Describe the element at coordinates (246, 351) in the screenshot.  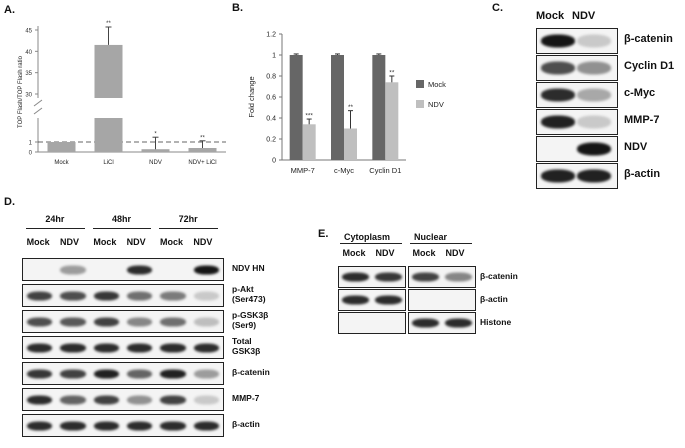
I see `row-label-sub: GSK3β` at that location.